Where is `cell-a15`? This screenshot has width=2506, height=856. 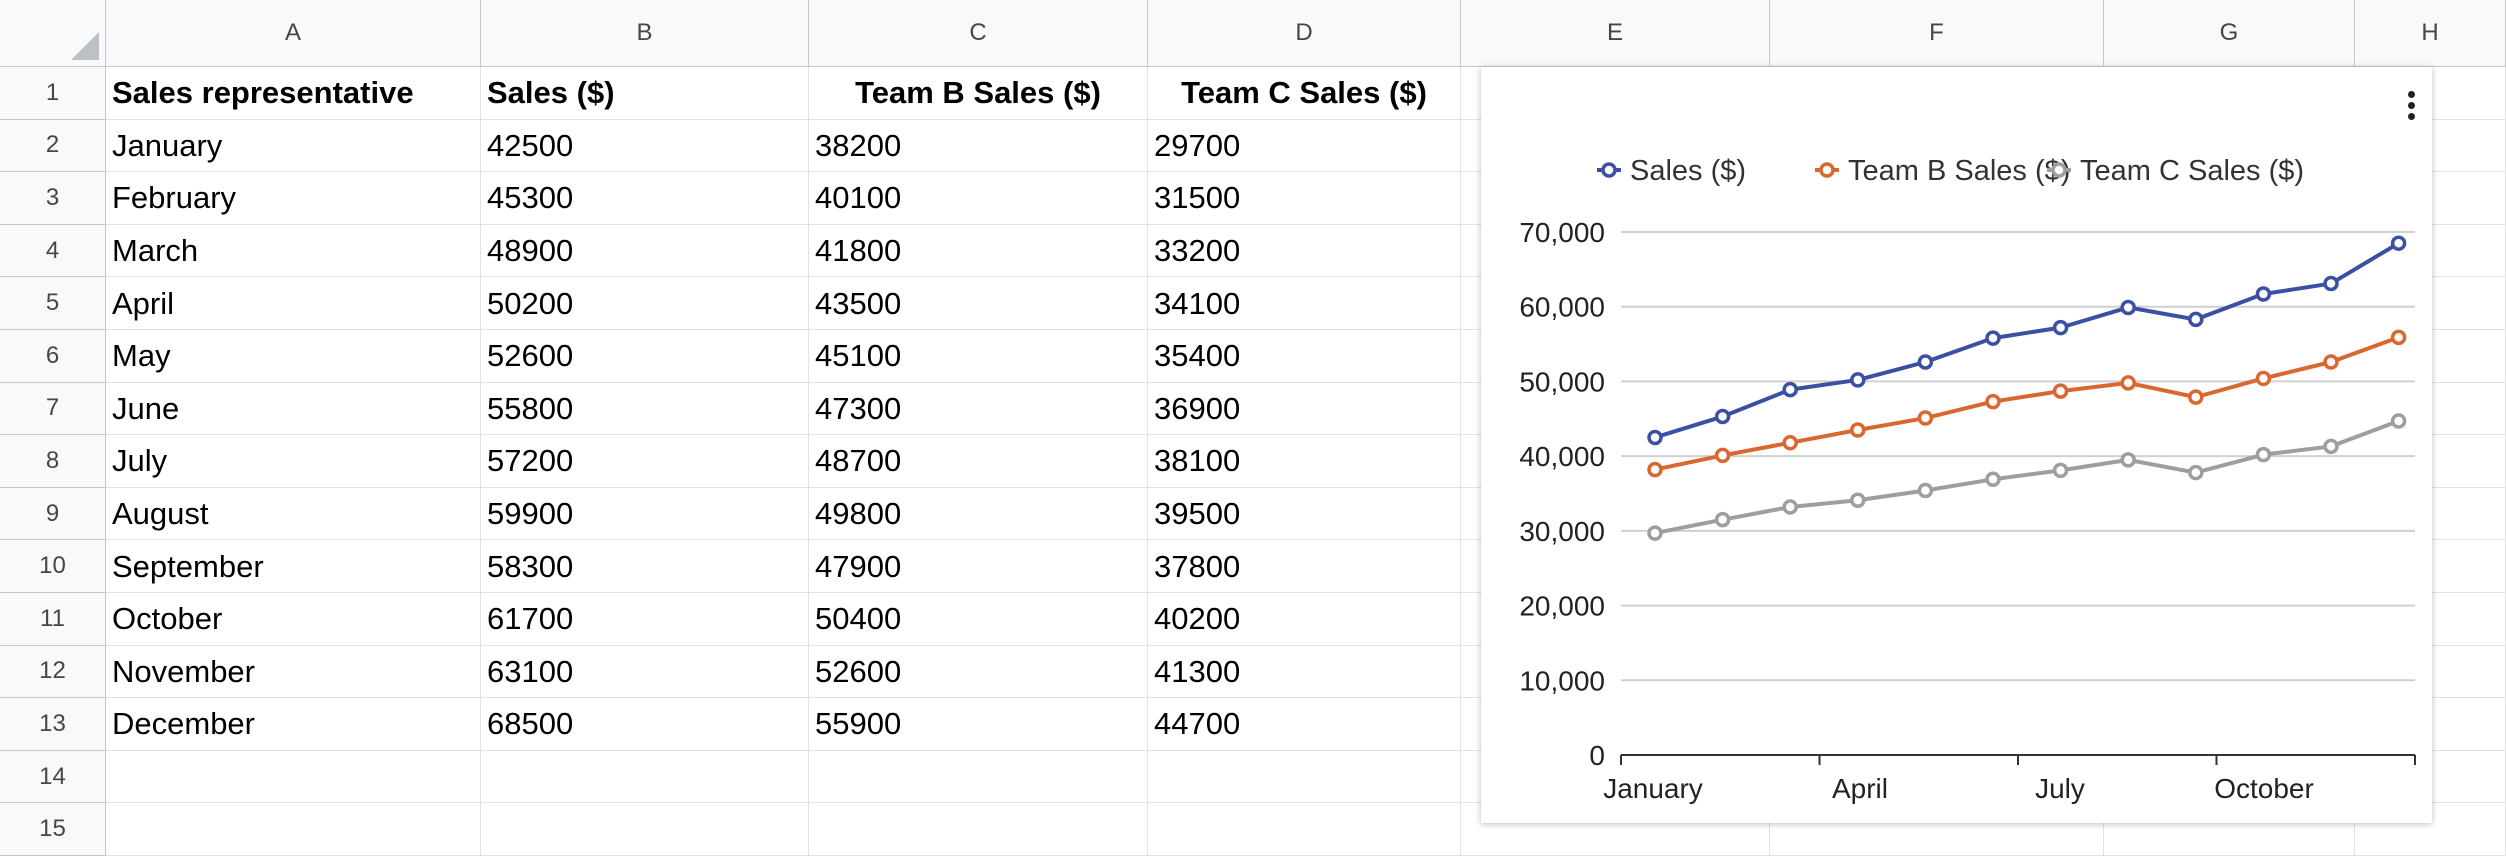
cell-a15 is located at coordinates (293, 829).